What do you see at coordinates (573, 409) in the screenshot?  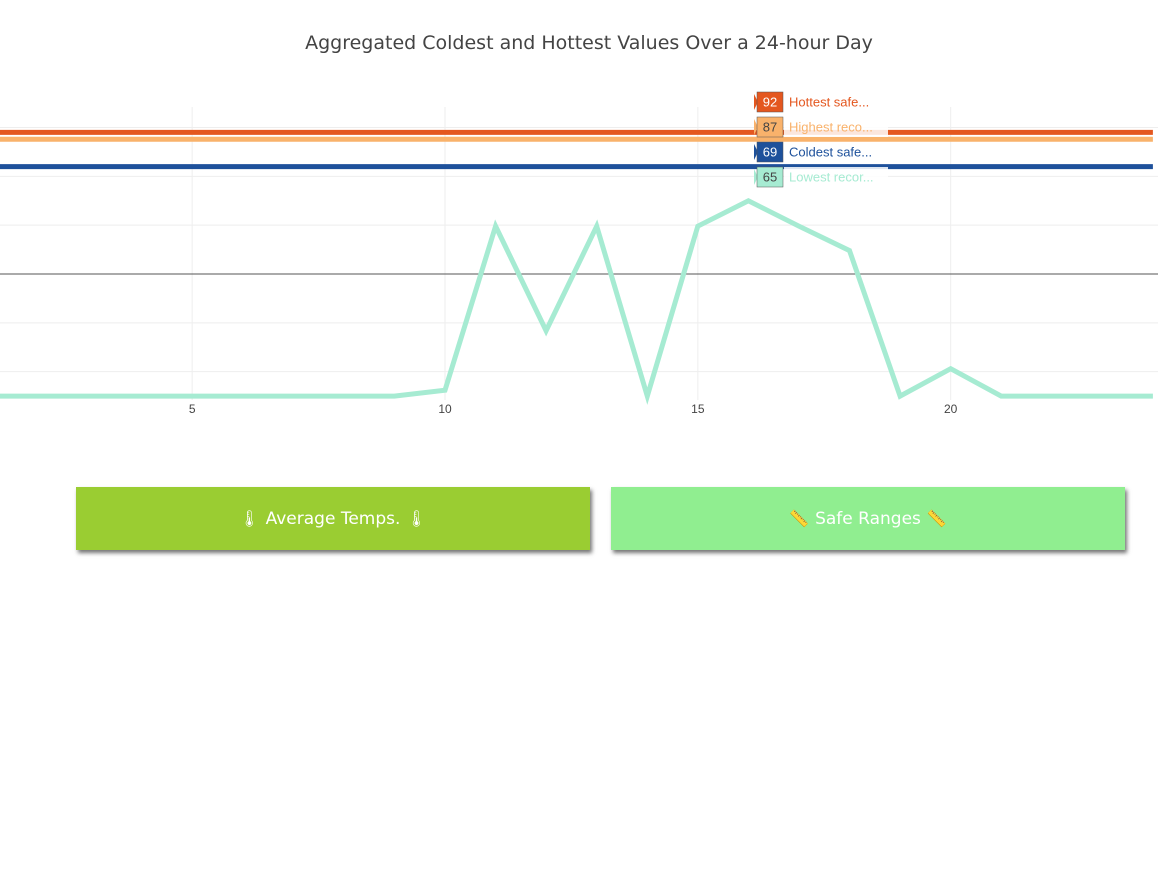 I see `x-tick-labels: 5 10 15 20` at bounding box center [573, 409].